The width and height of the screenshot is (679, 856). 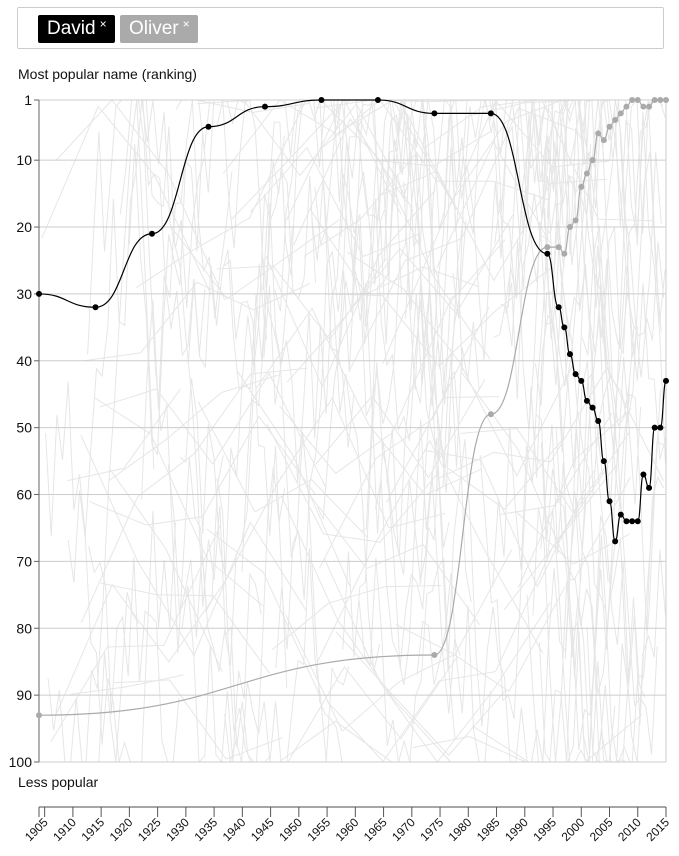 What do you see at coordinates (24, 294) in the screenshot?
I see `y-tick-label: 30` at bounding box center [24, 294].